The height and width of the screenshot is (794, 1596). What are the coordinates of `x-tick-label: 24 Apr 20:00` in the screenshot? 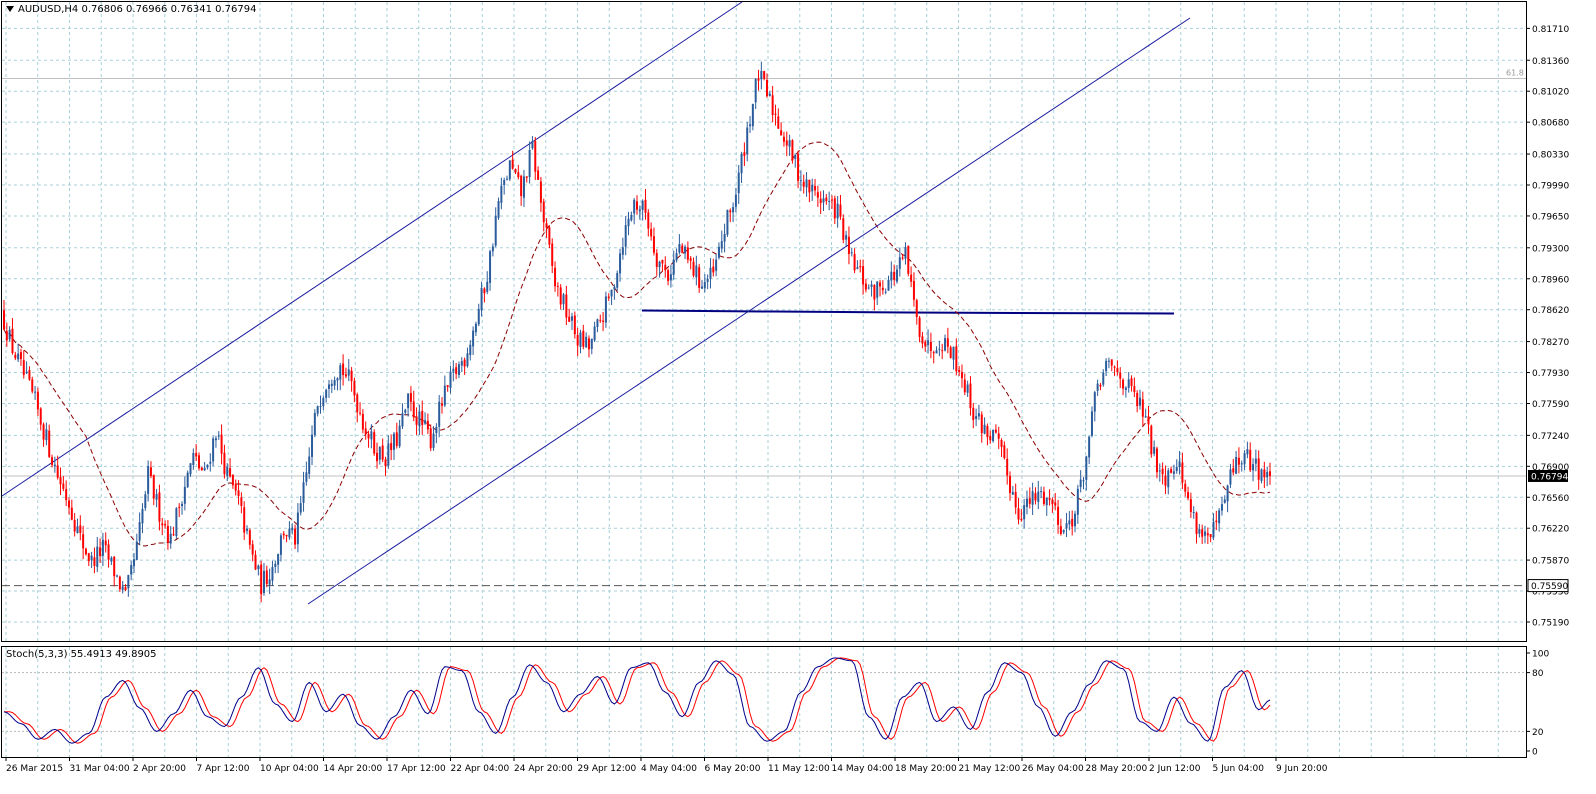 It's located at (543, 769).